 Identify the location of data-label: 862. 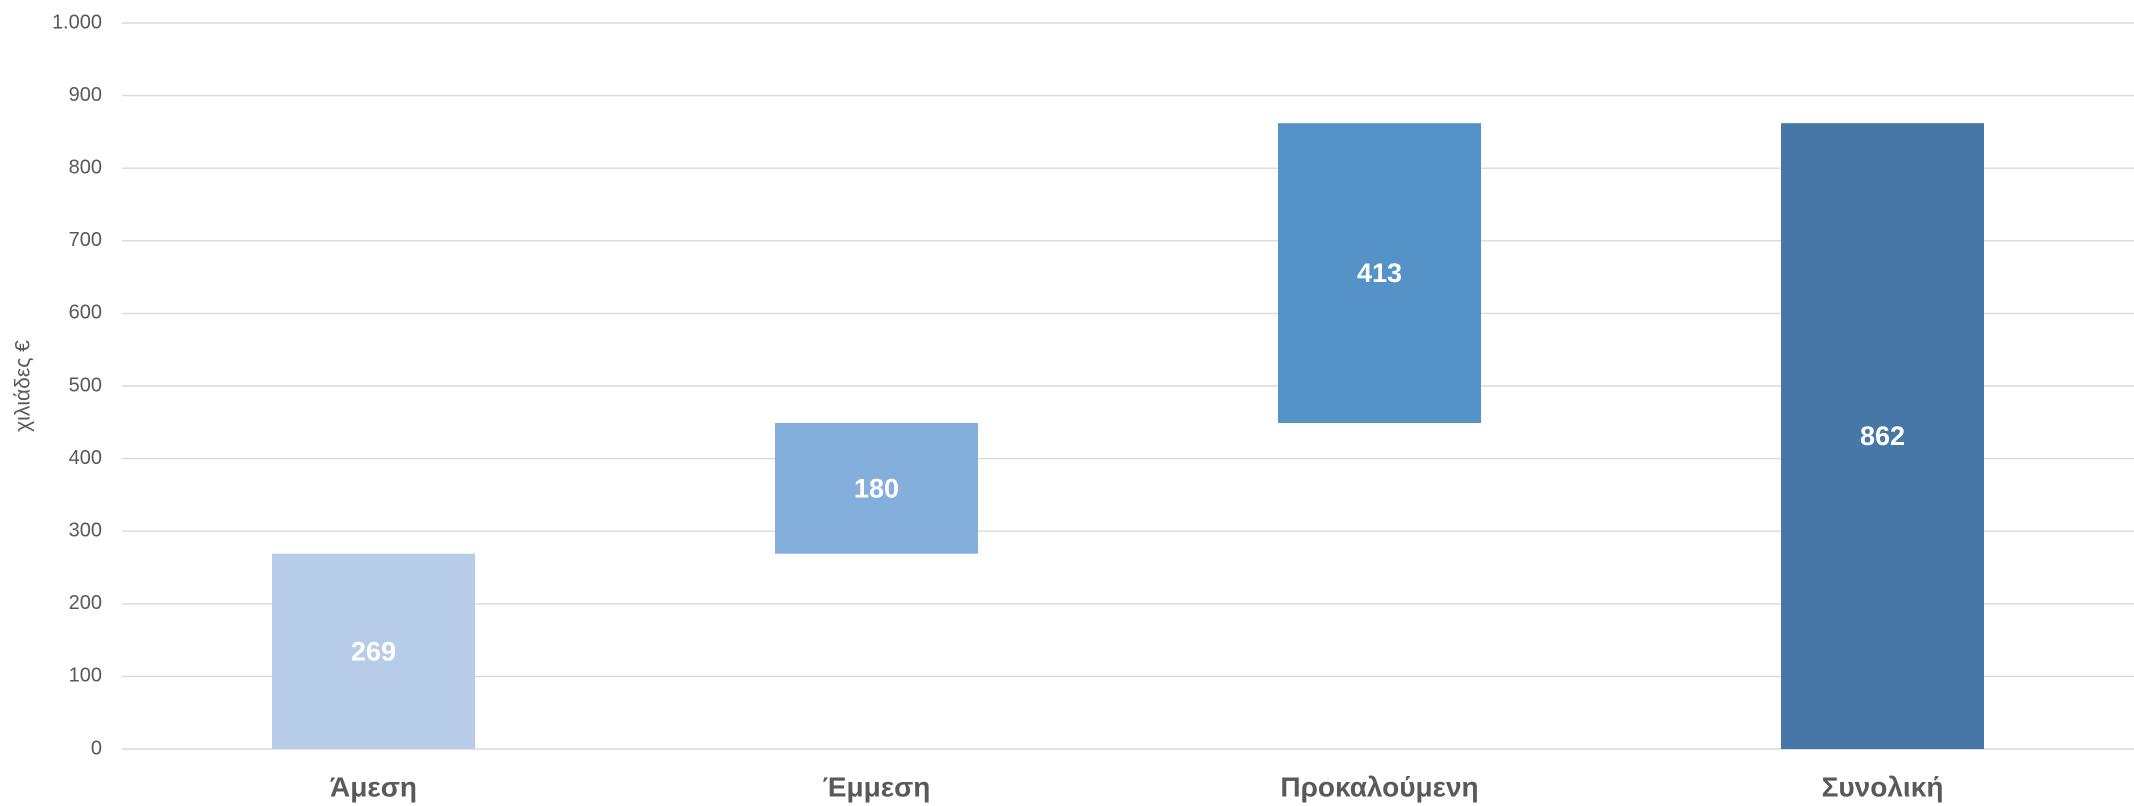
(1882, 436).